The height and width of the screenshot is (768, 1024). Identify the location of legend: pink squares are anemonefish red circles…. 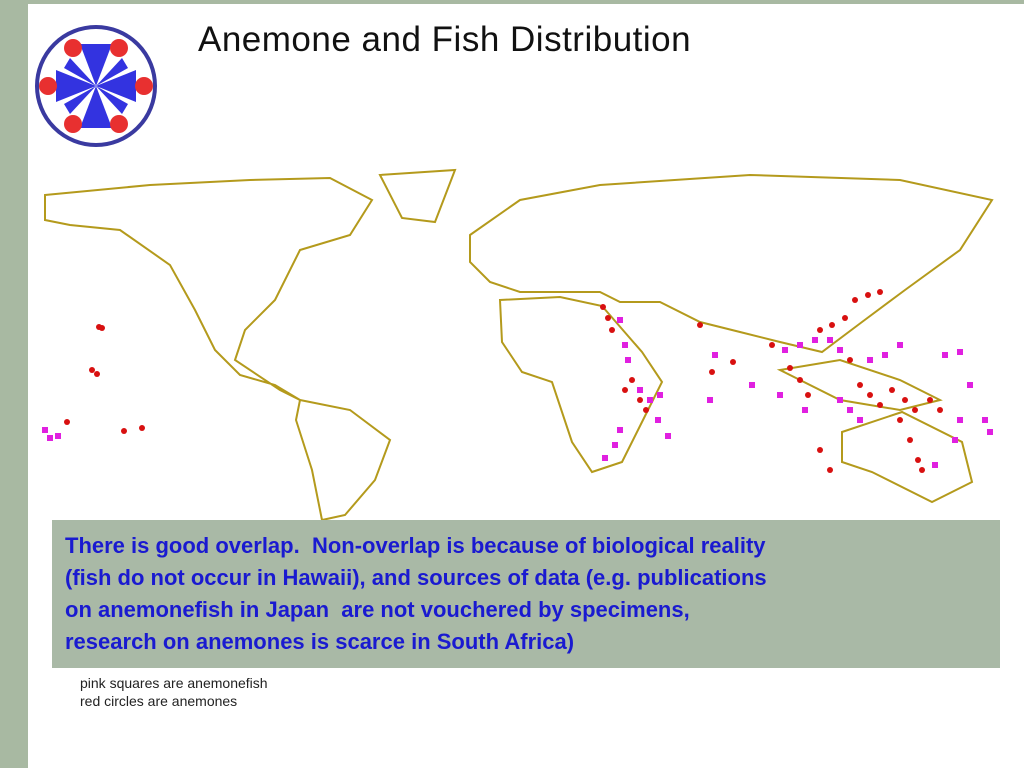
(174, 692).